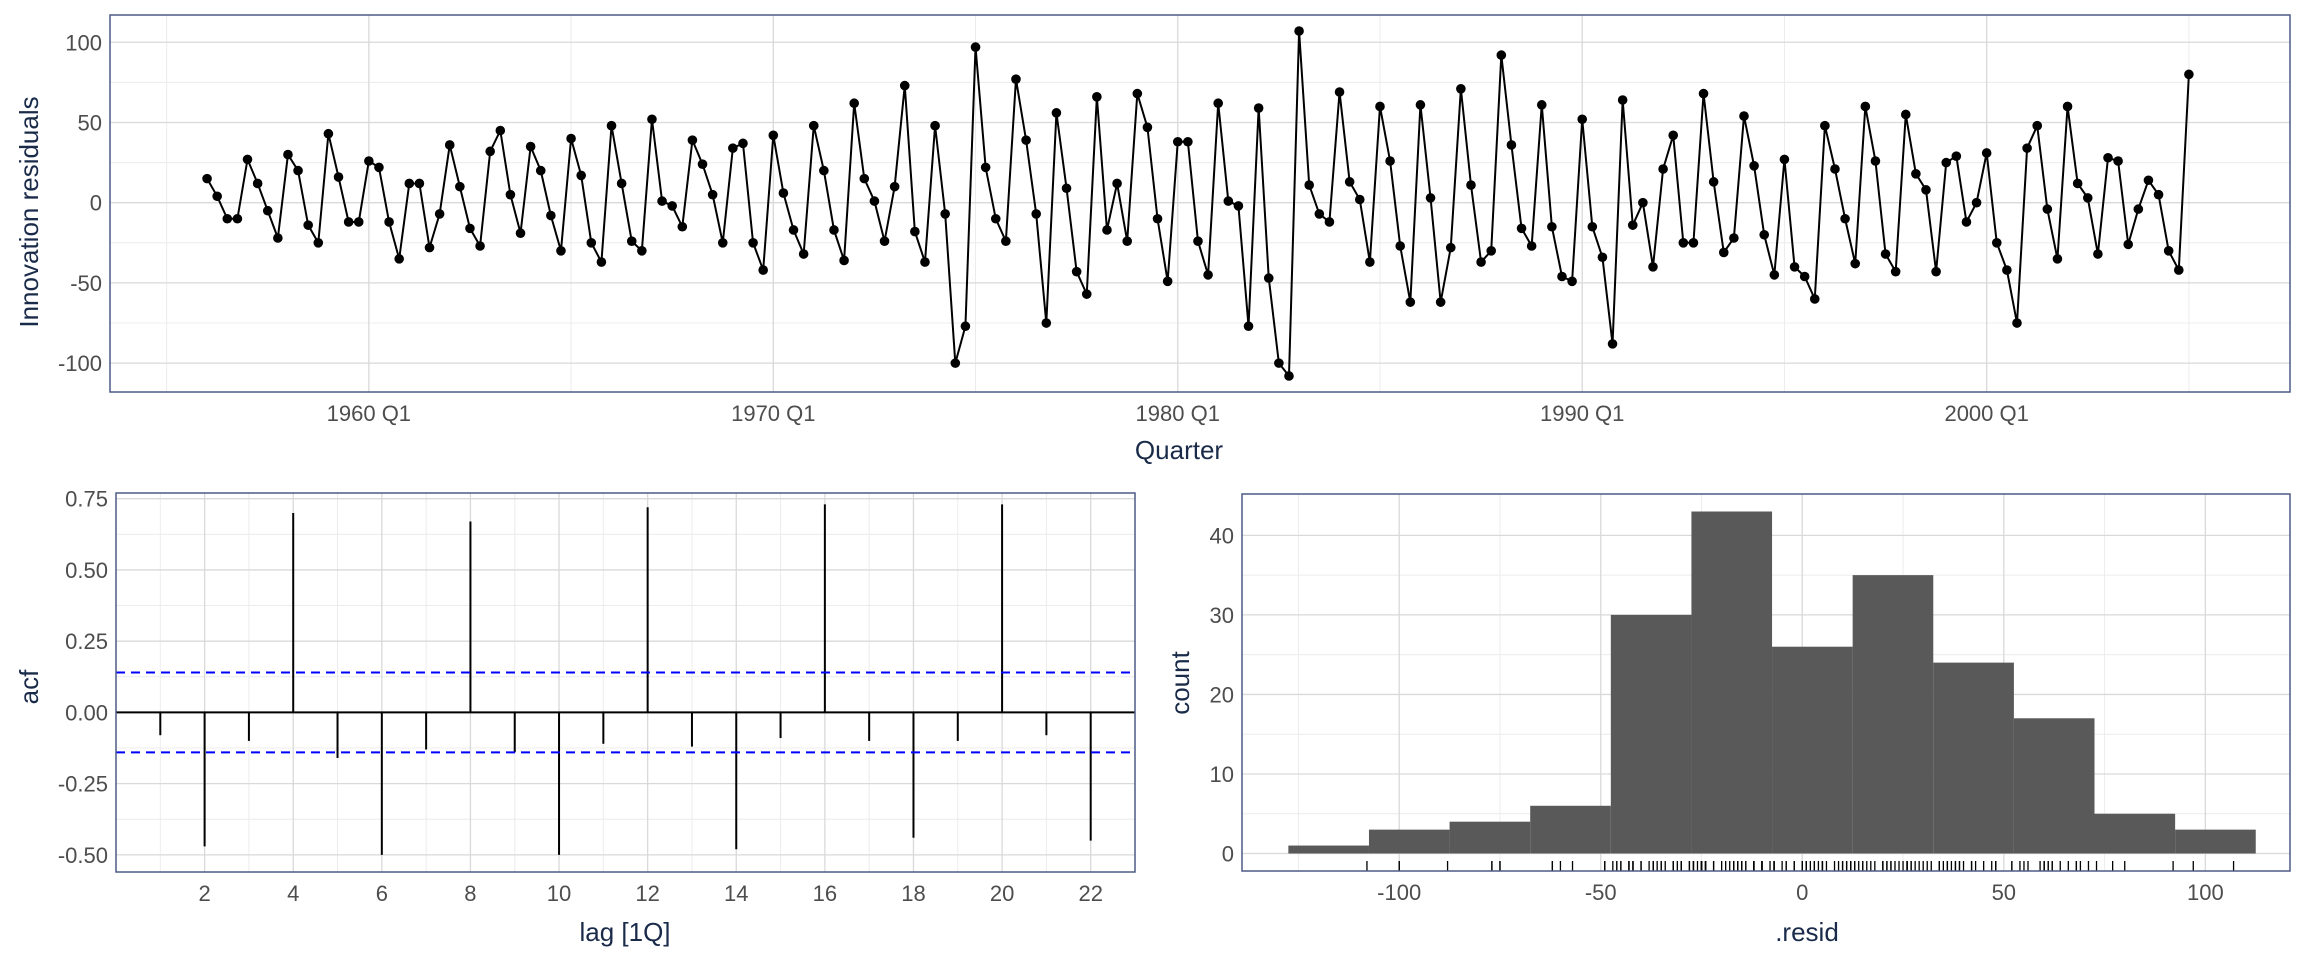 The width and height of the screenshot is (2304, 965). I want to click on histogram-y-tick-label: 30, so click(1222, 615).